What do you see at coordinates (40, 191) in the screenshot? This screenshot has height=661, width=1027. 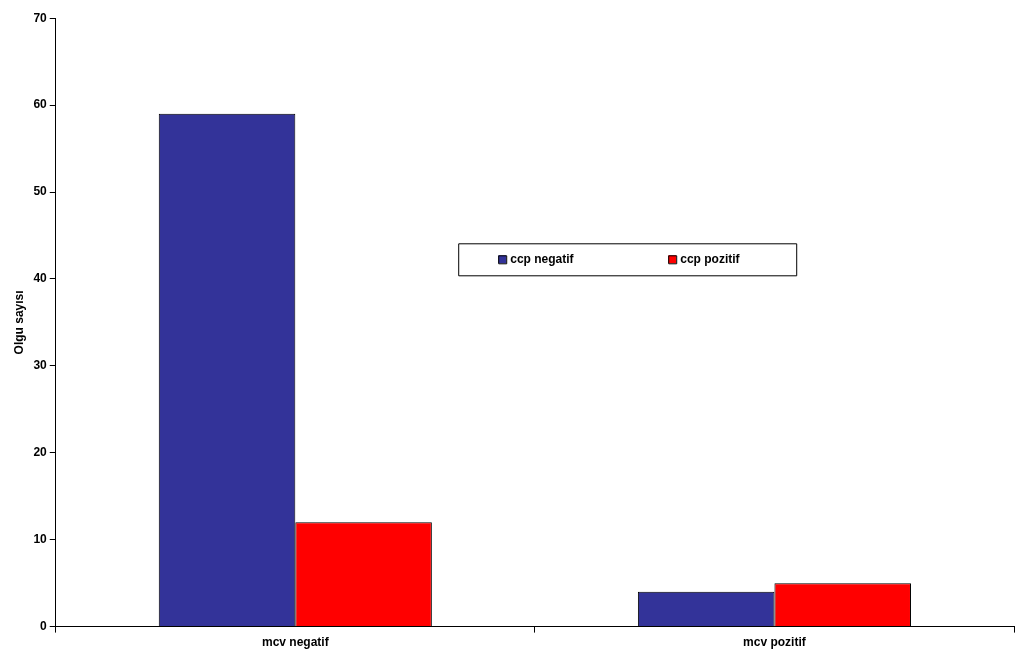 I see `y-tick-label: 50` at bounding box center [40, 191].